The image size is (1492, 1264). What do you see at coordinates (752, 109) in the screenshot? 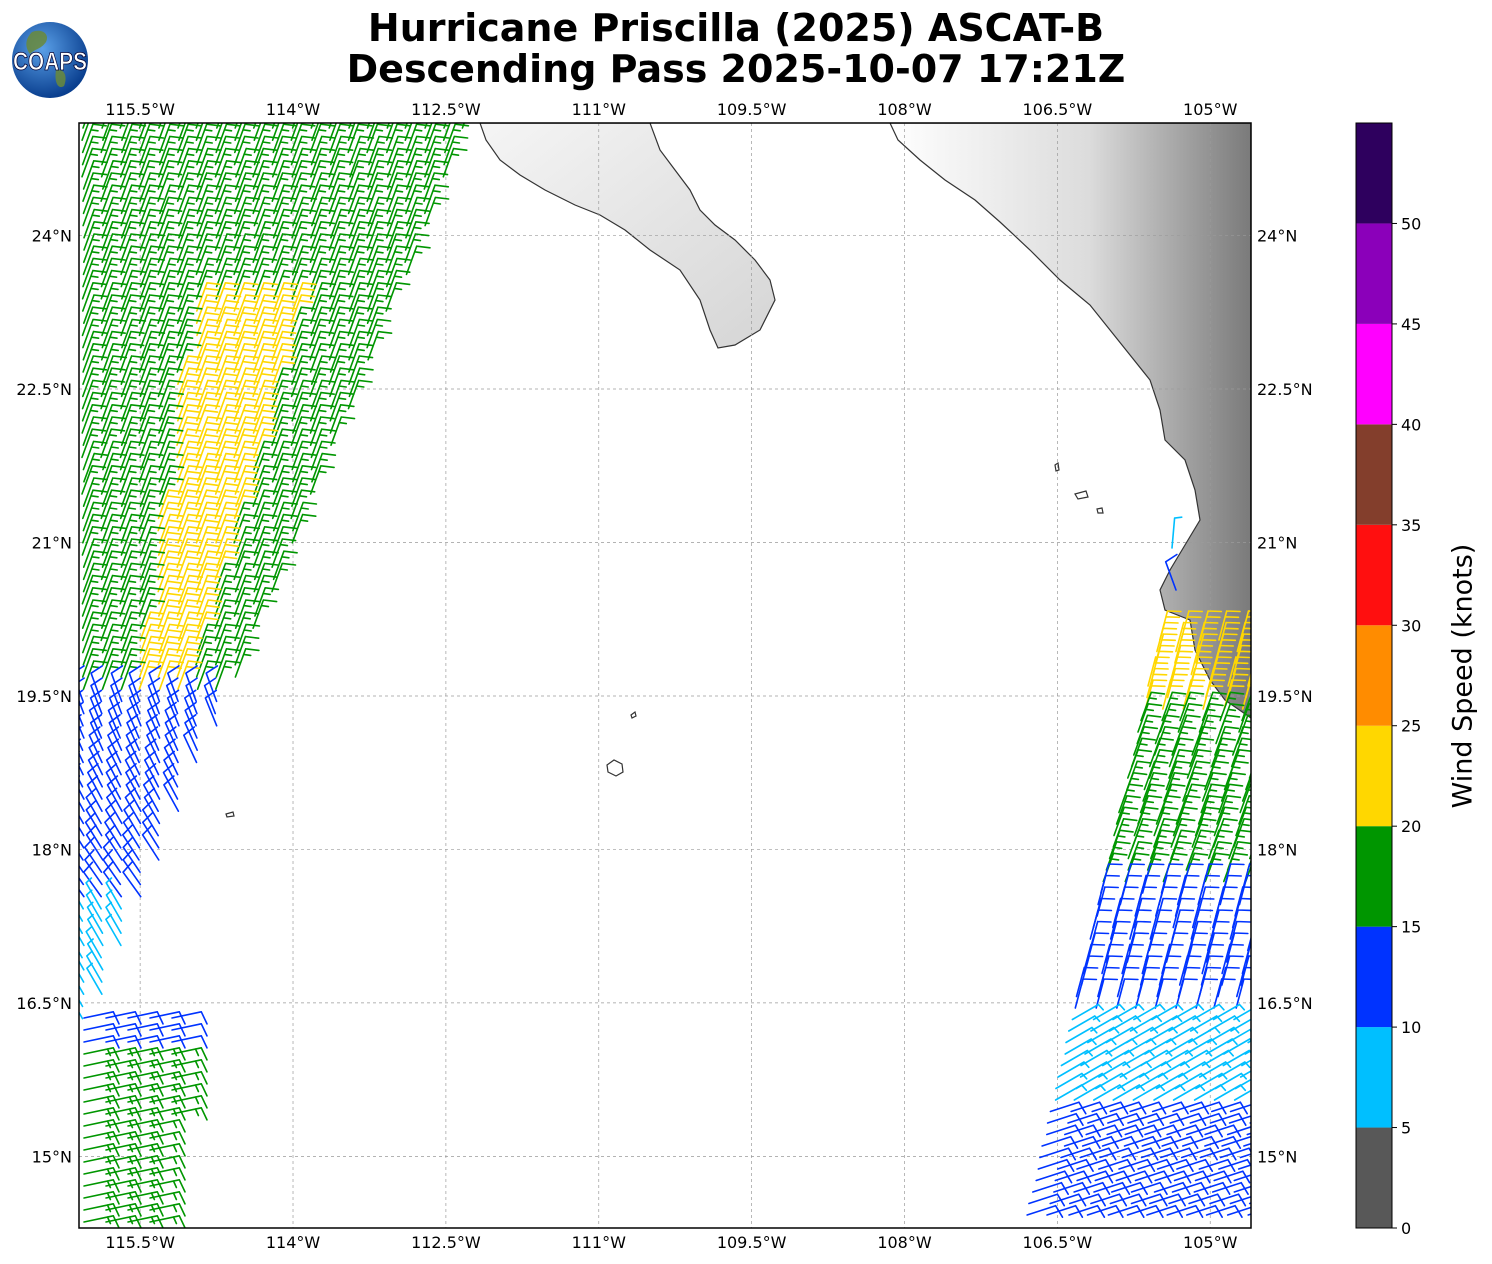
I see `lon-tick-top: 109.5°W` at bounding box center [752, 109].